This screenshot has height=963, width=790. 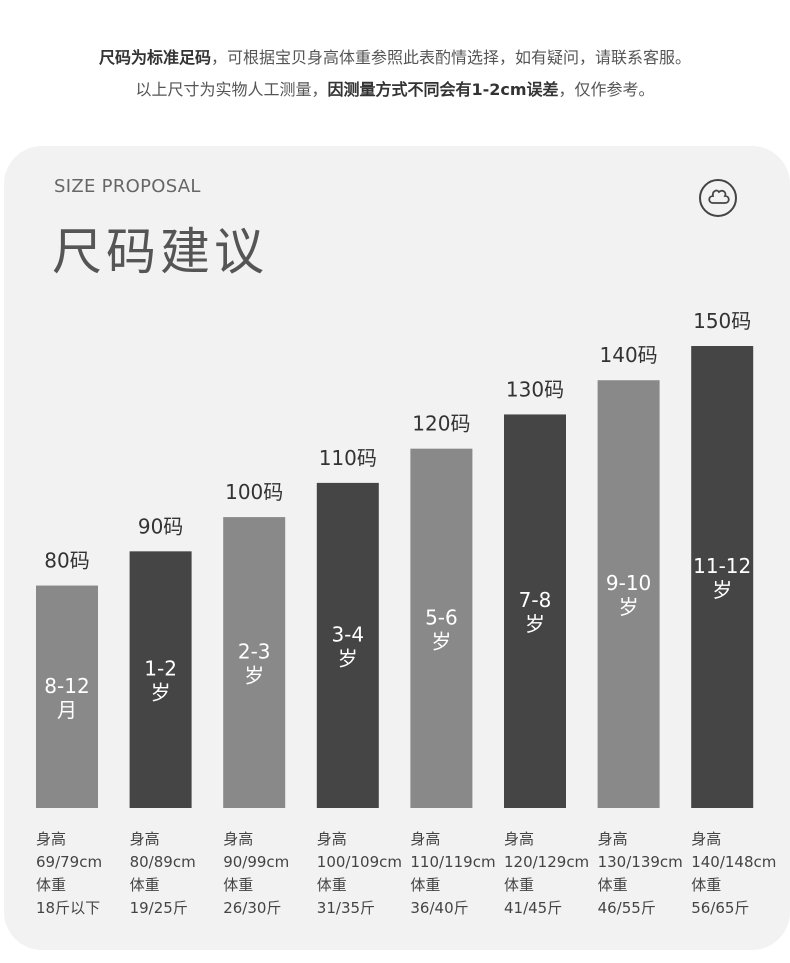 What do you see at coordinates (441, 424) in the screenshot?
I see `bar-category-label: 120码` at bounding box center [441, 424].